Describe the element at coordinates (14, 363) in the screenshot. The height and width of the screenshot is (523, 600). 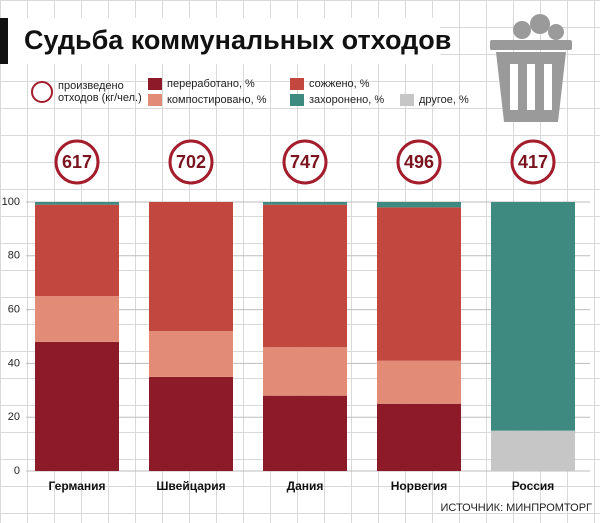
I see `y-tick-label: 40` at that location.